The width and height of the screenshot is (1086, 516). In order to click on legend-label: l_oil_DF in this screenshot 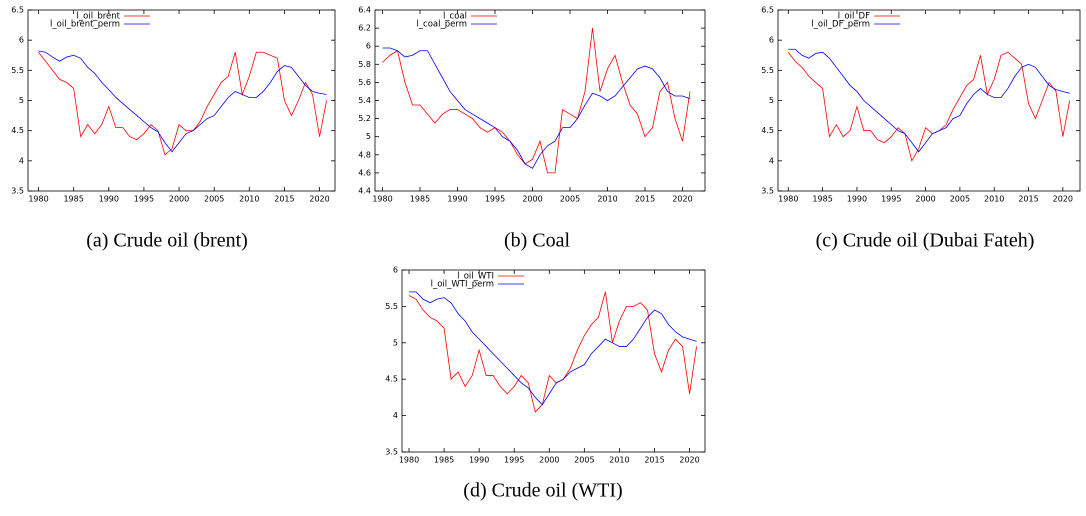, I will do `click(854, 17)`.